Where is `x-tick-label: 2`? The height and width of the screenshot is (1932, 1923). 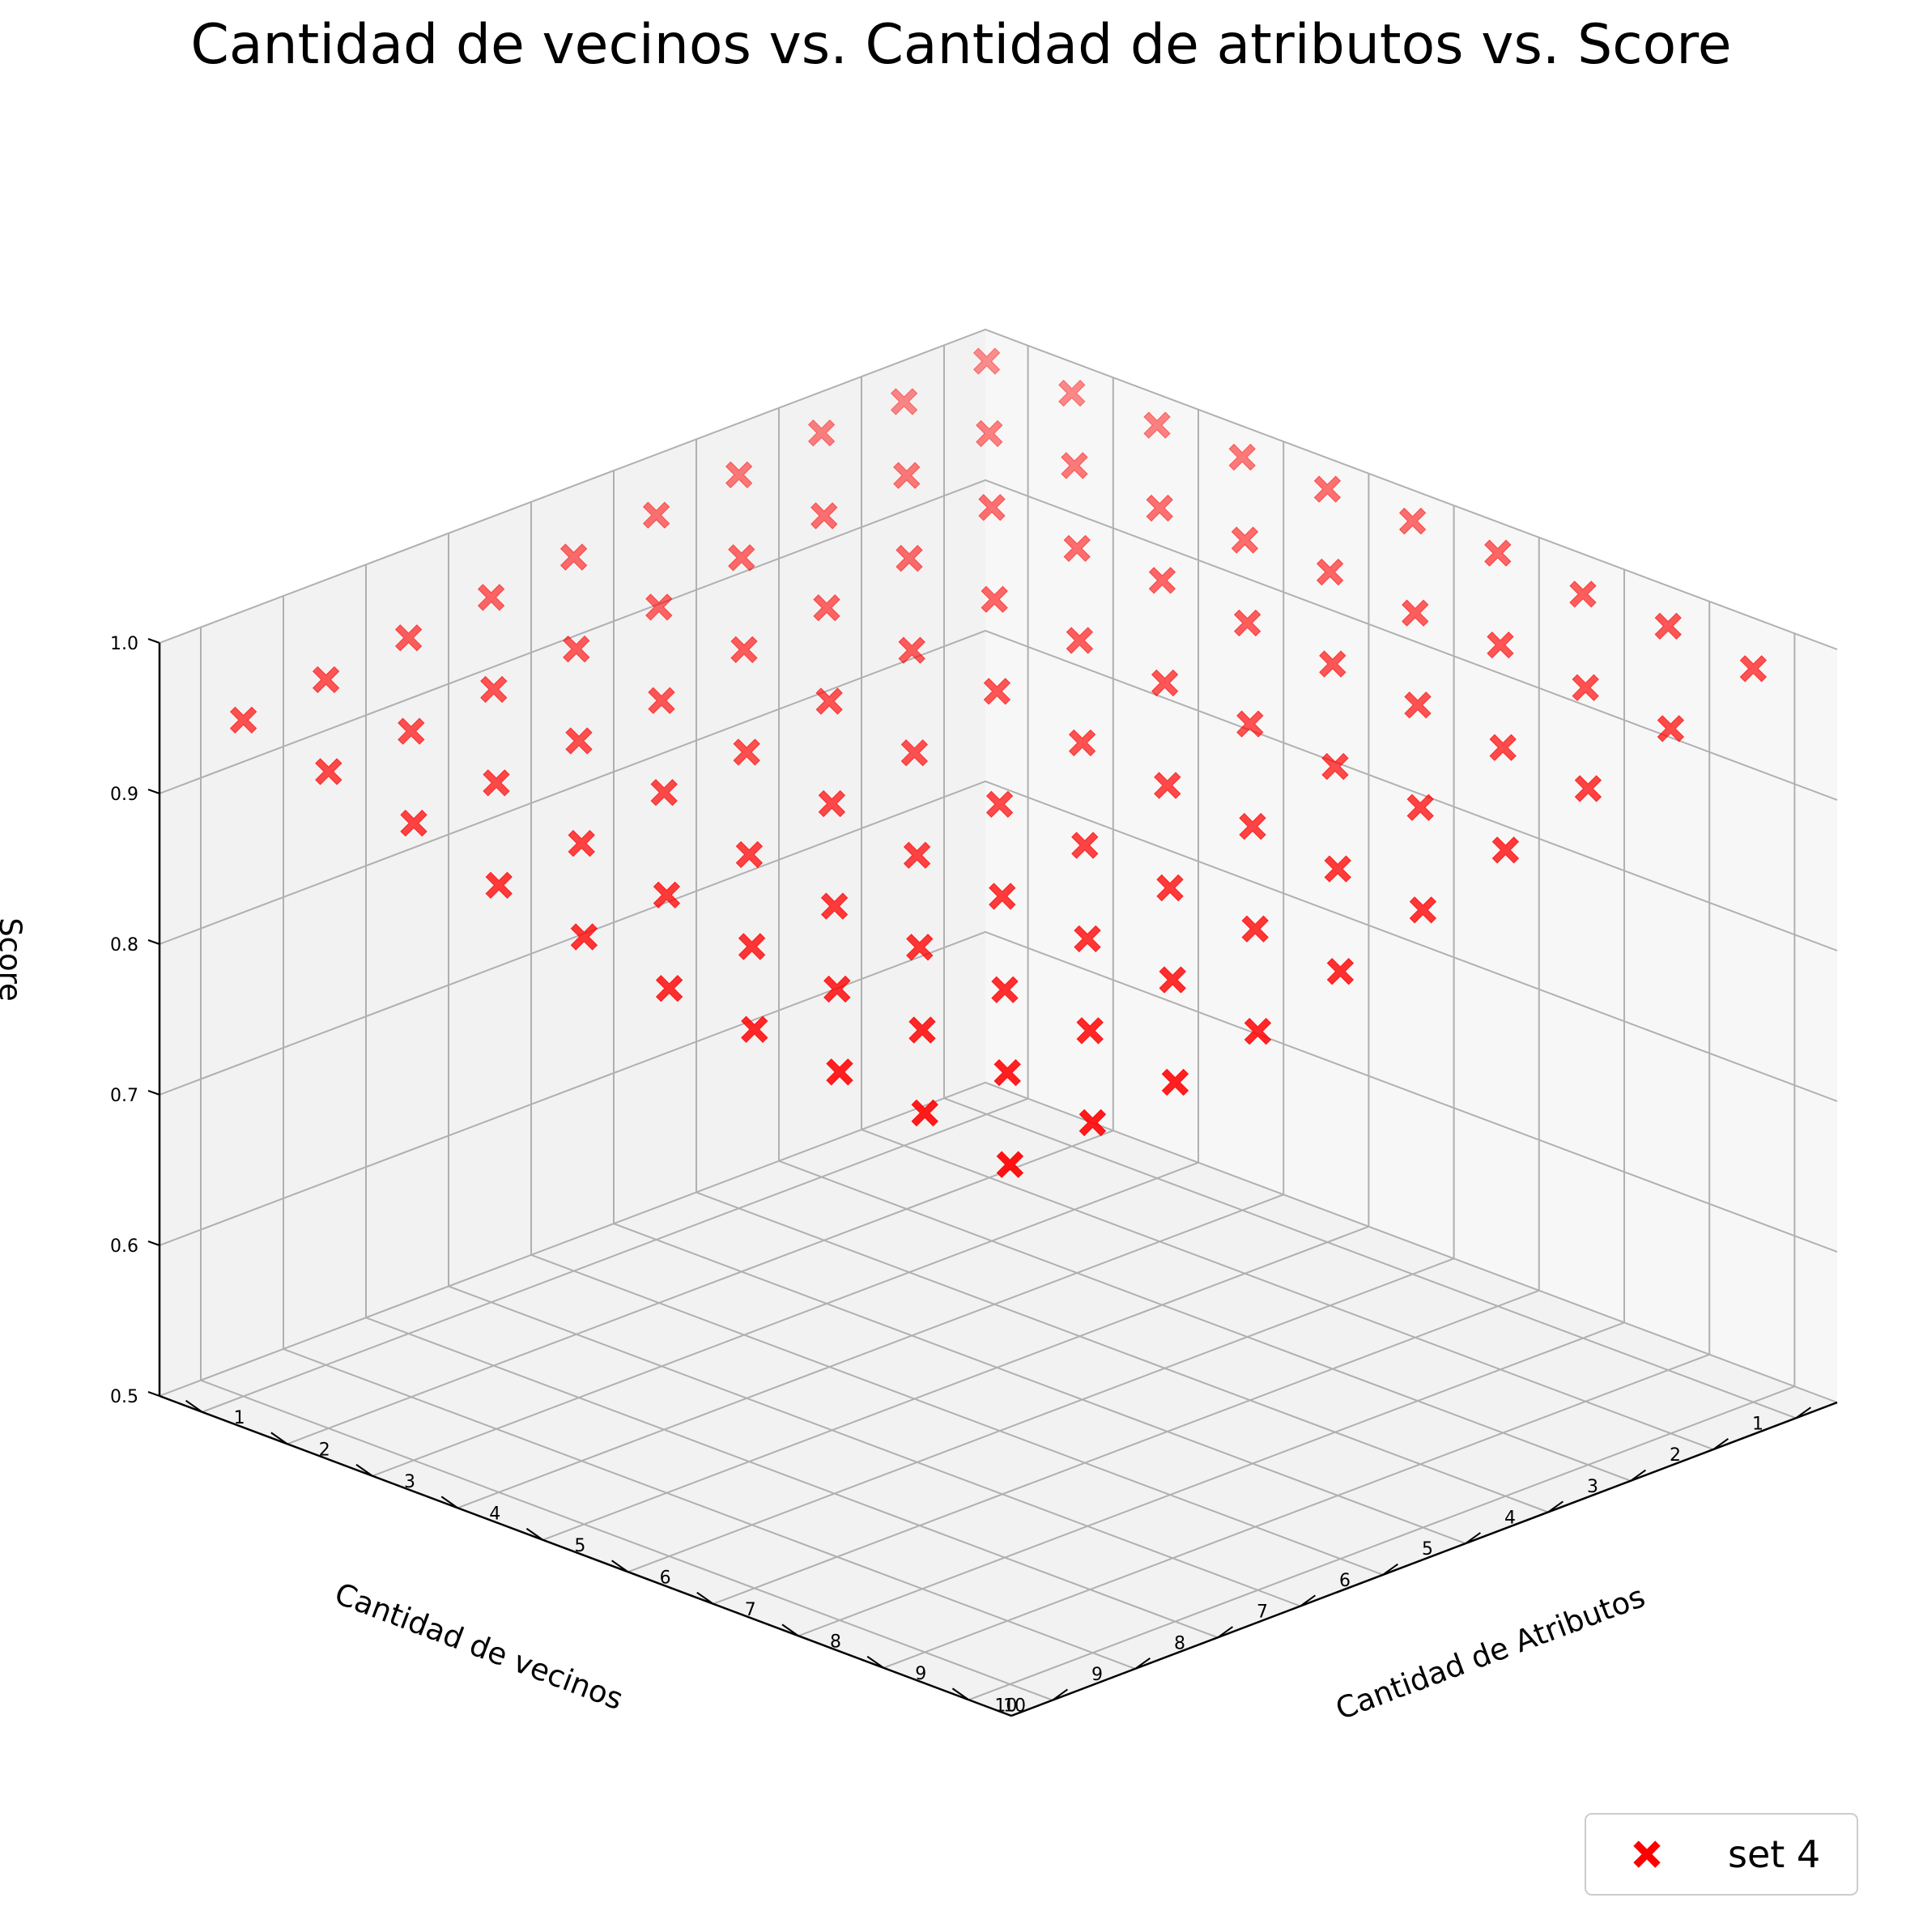 x-tick-label: 2 is located at coordinates (1676, 1455).